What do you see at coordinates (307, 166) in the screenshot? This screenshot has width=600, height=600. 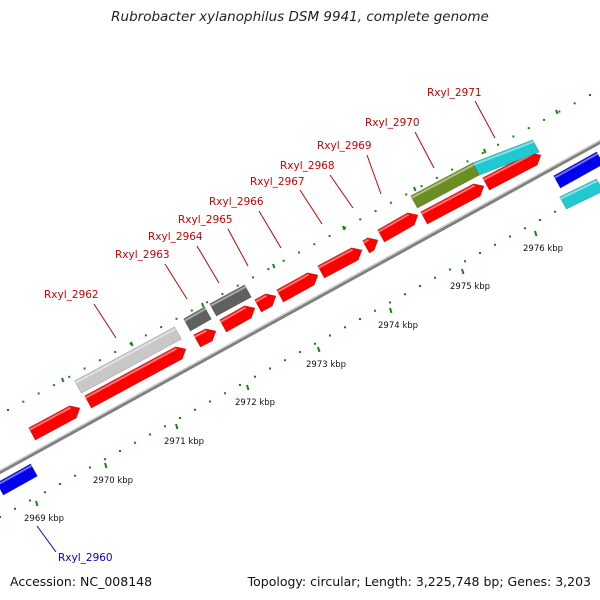 I see `gene-label-rxyl_2968: Rxyl_2968` at bounding box center [307, 166].